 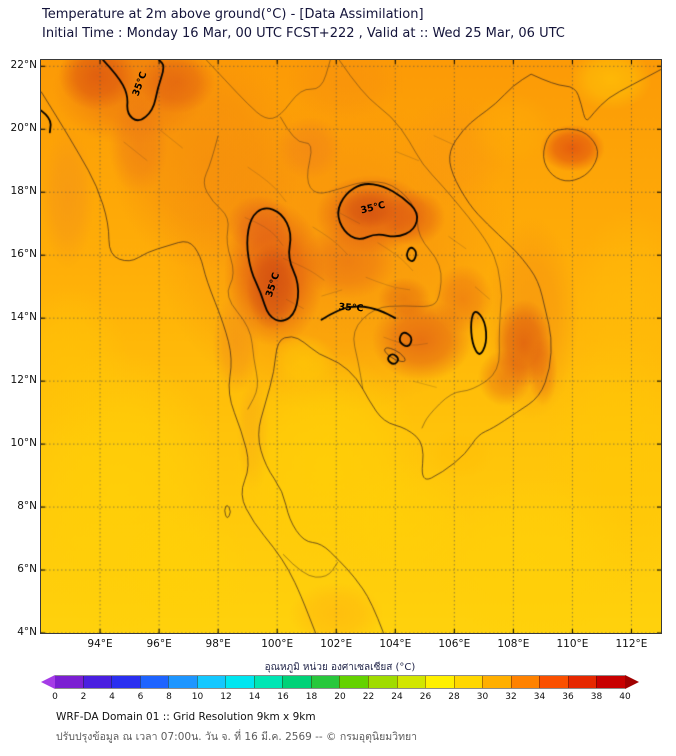 What do you see at coordinates (596, 697) in the screenshot?
I see `colorbar-tick-label: 38` at bounding box center [596, 697].